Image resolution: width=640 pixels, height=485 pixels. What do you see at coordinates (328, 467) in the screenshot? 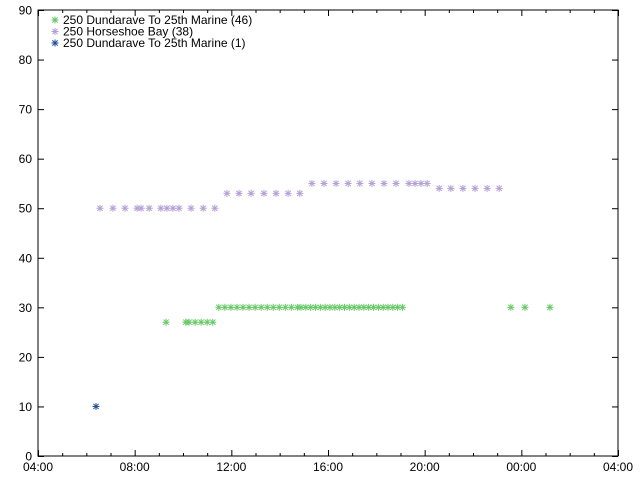
I see `x-tick-label: 16:00` at bounding box center [328, 467].